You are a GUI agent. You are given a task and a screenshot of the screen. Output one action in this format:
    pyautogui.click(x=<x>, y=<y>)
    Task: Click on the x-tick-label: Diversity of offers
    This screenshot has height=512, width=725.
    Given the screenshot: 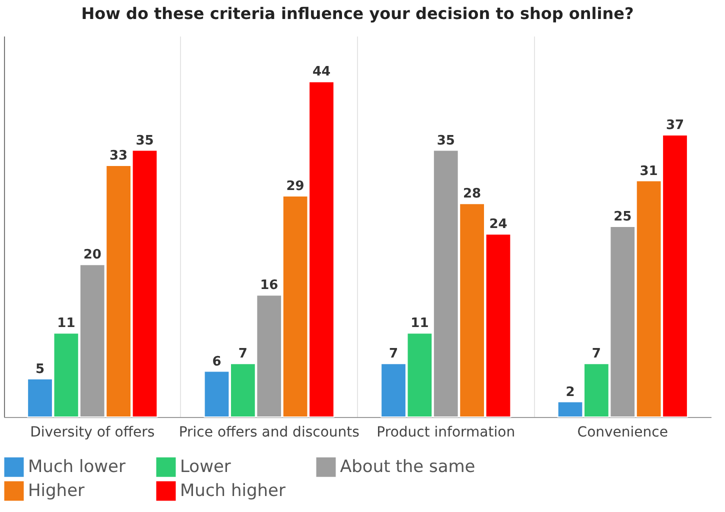 What is the action you would take?
    pyautogui.click(x=92, y=432)
    